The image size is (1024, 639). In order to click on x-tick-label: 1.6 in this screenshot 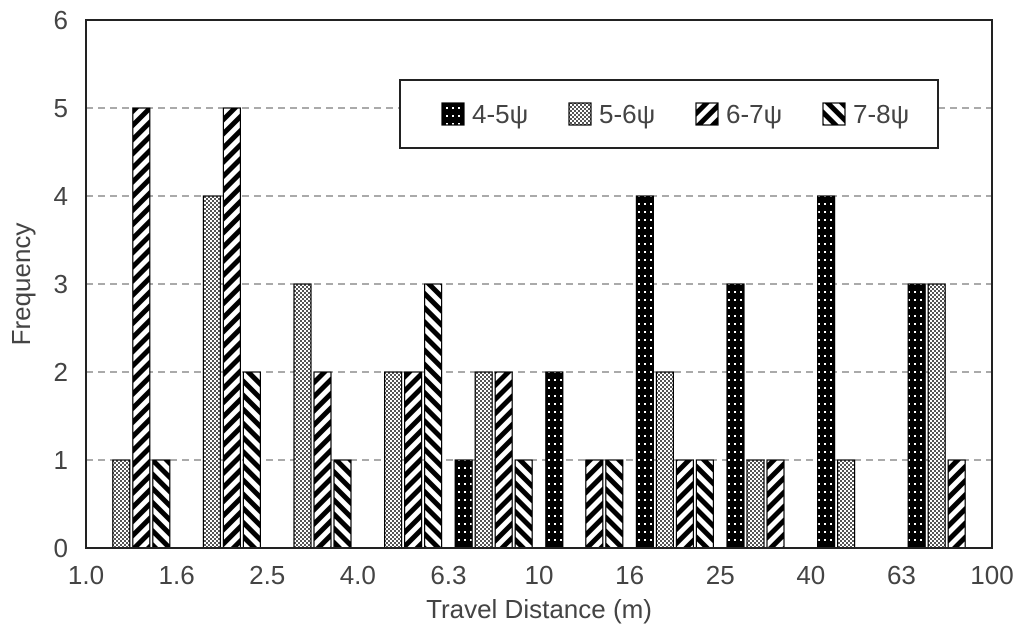, I will do `click(177, 575)`.